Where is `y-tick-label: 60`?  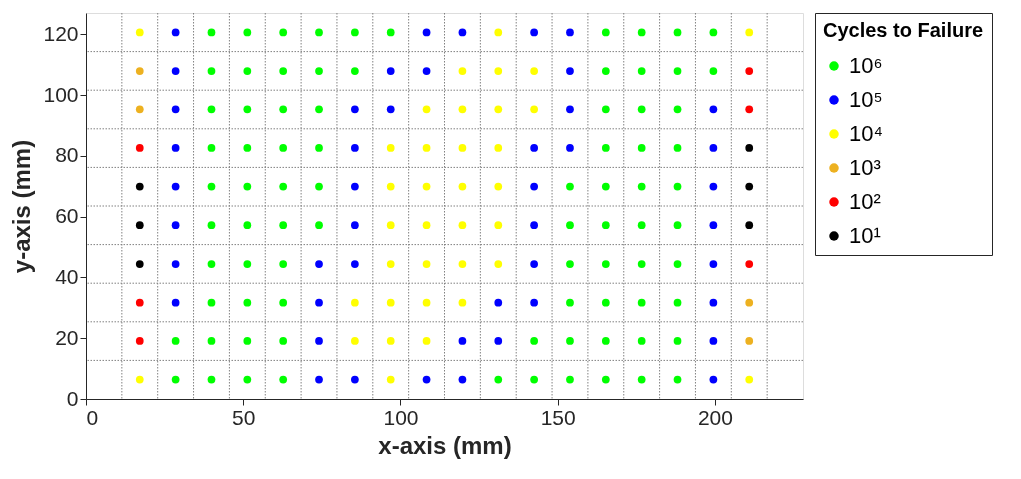 y-tick-label: 60 is located at coordinates (67, 216).